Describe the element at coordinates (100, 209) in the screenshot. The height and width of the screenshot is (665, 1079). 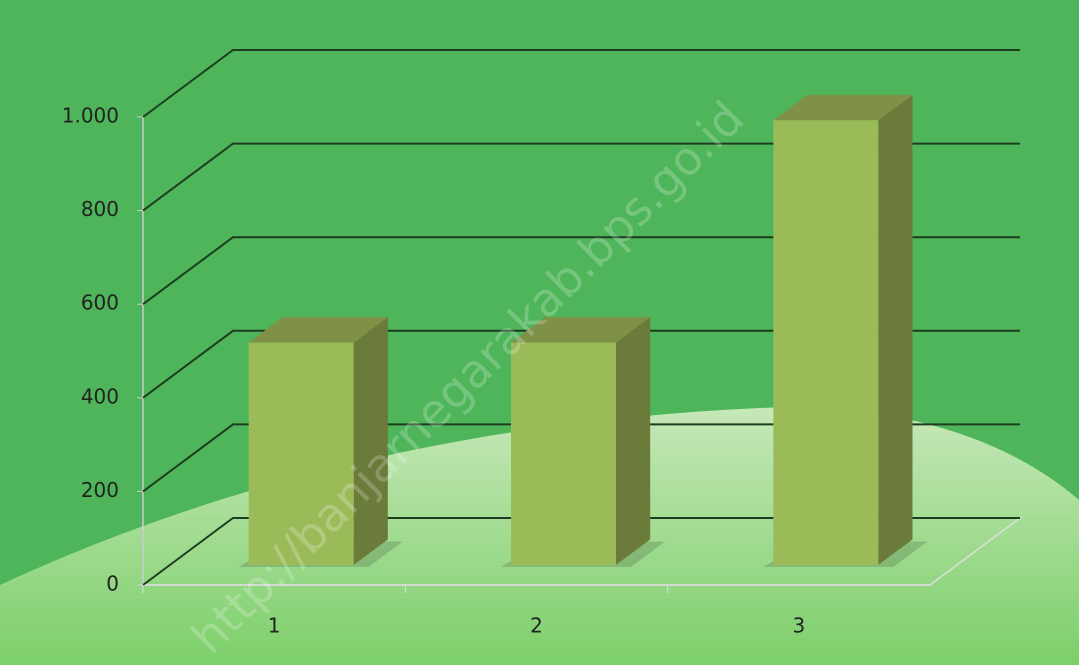
I see `y-tick-label: 800` at that location.